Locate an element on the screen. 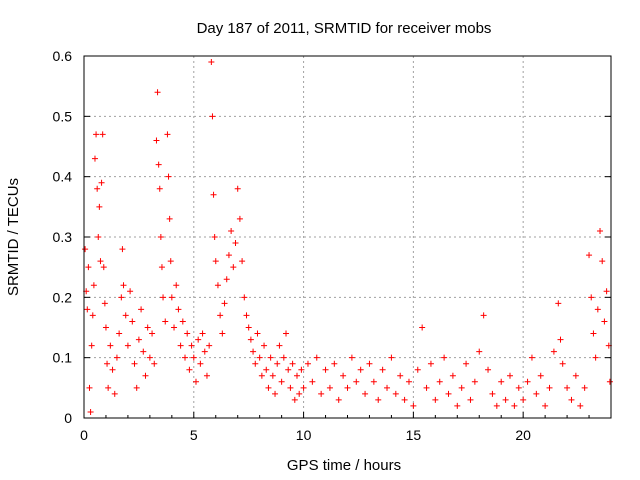 The width and height of the screenshot is (640, 480). x-tick-label: 15 is located at coordinates (414, 435).